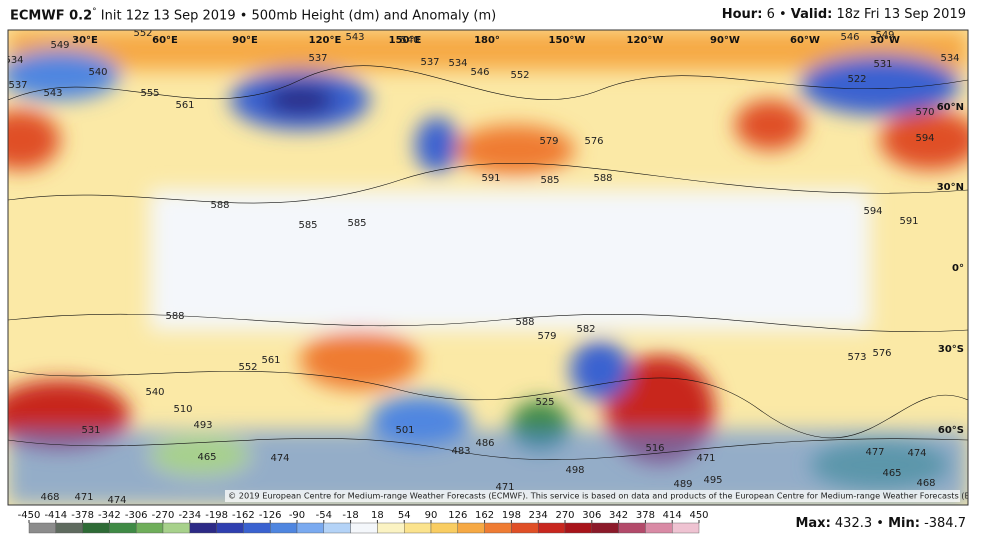 Image resolution: width=984 pixels, height=546 pixels. I want to click on contour-label: 465, so click(206, 457).